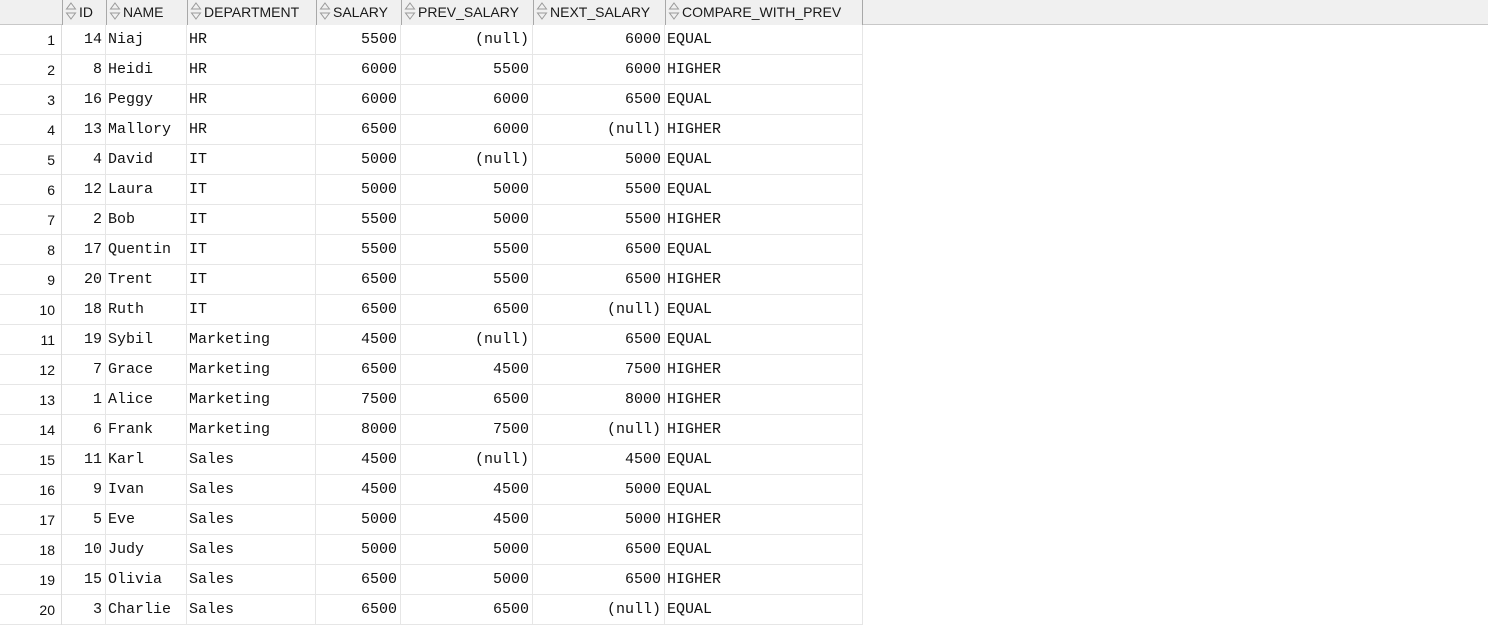 The image size is (1488, 625). I want to click on column-header-name: NAME, so click(146, 12).